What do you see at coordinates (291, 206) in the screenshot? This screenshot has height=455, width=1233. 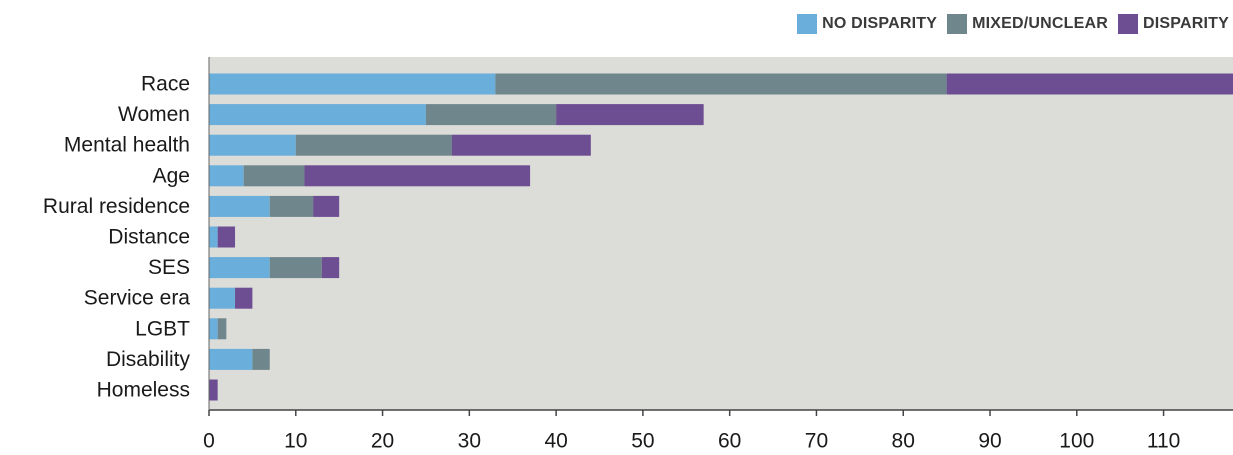 I see `bar-rural-residence-mixed-unclear` at bounding box center [291, 206].